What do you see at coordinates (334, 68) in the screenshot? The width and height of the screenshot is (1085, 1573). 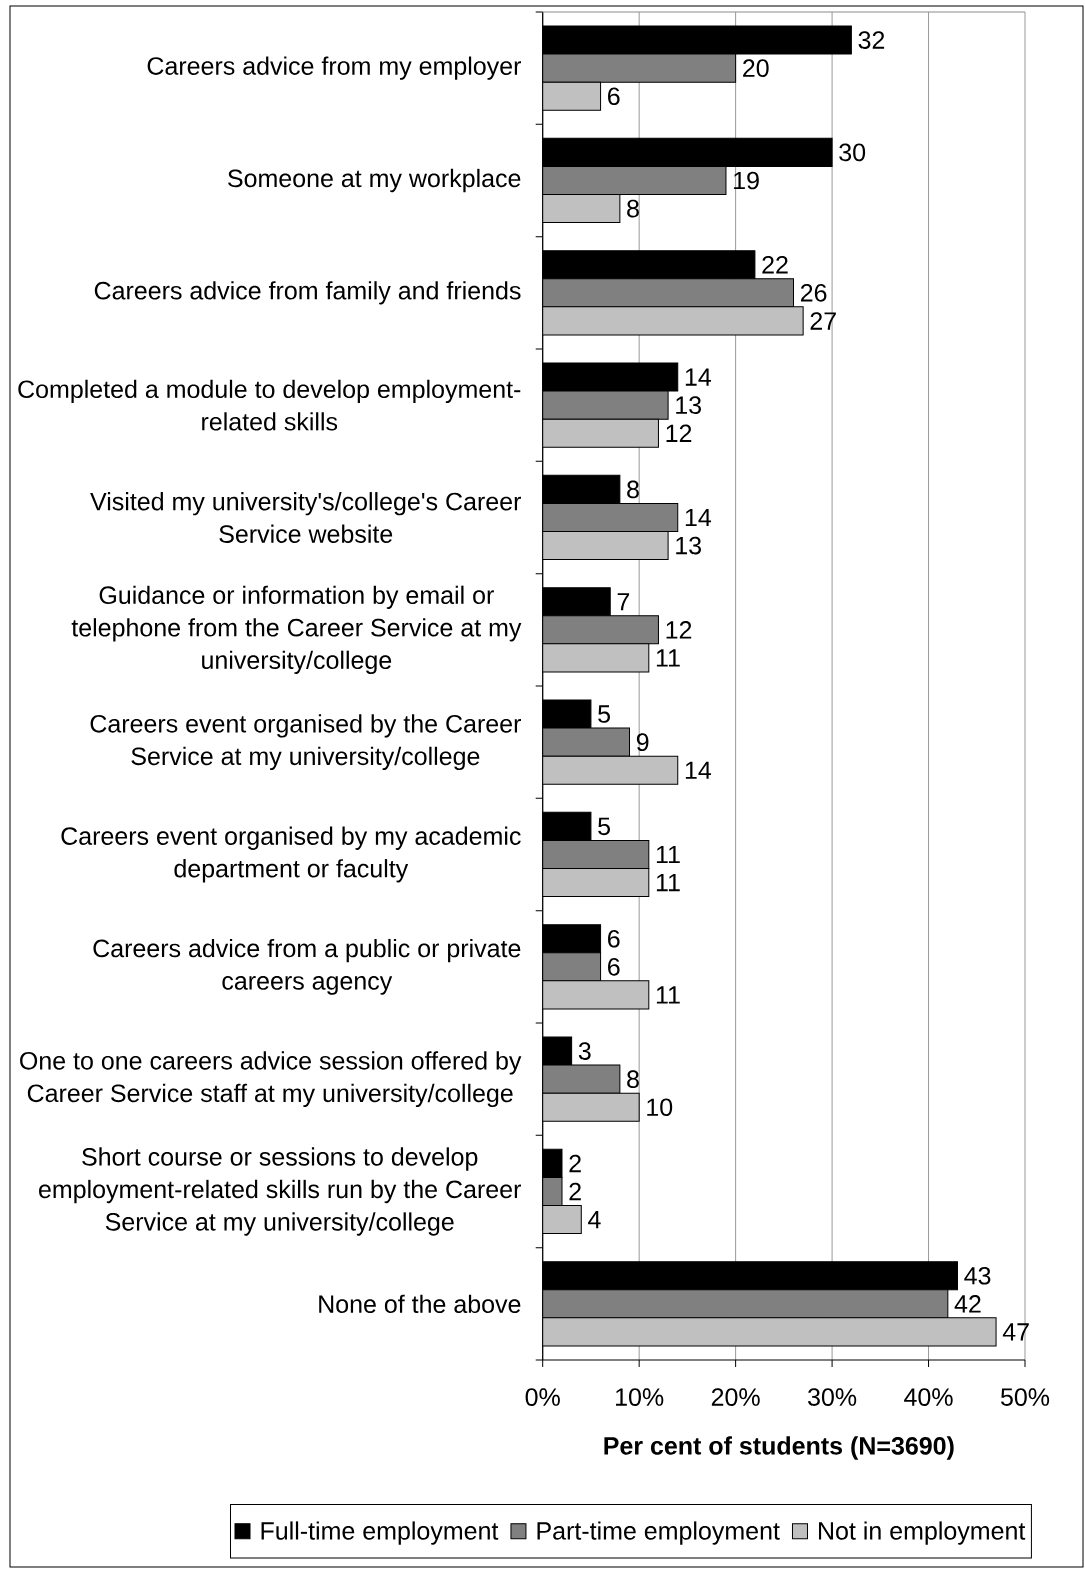 I see `y-tick-label: Careers advice from my employer` at bounding box center [334, 68].